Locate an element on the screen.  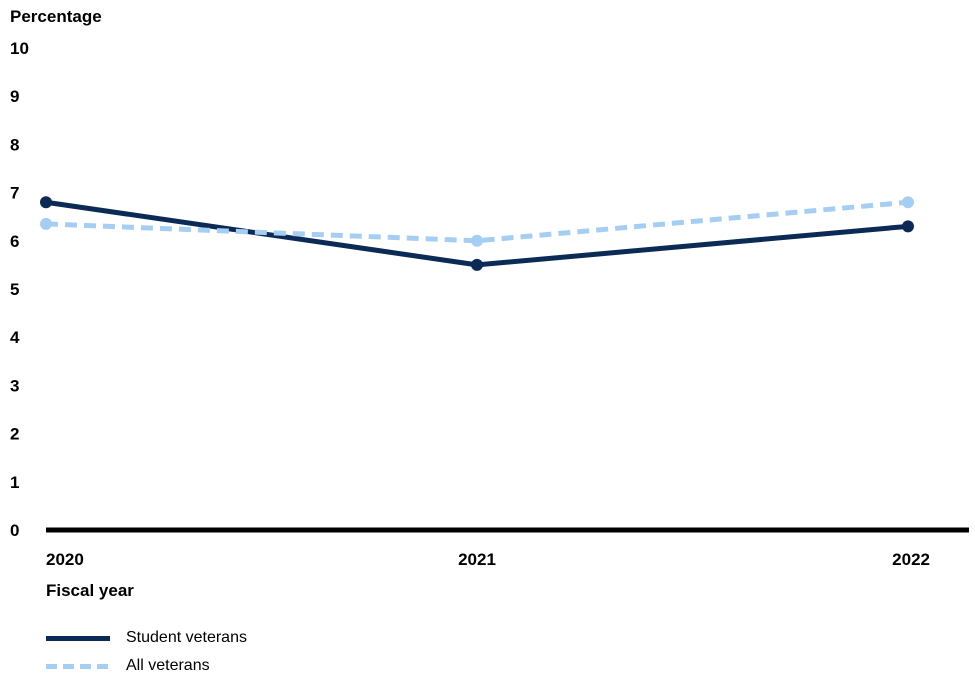
y-tick-label-5: 5 is located at coordinates (14, 289).